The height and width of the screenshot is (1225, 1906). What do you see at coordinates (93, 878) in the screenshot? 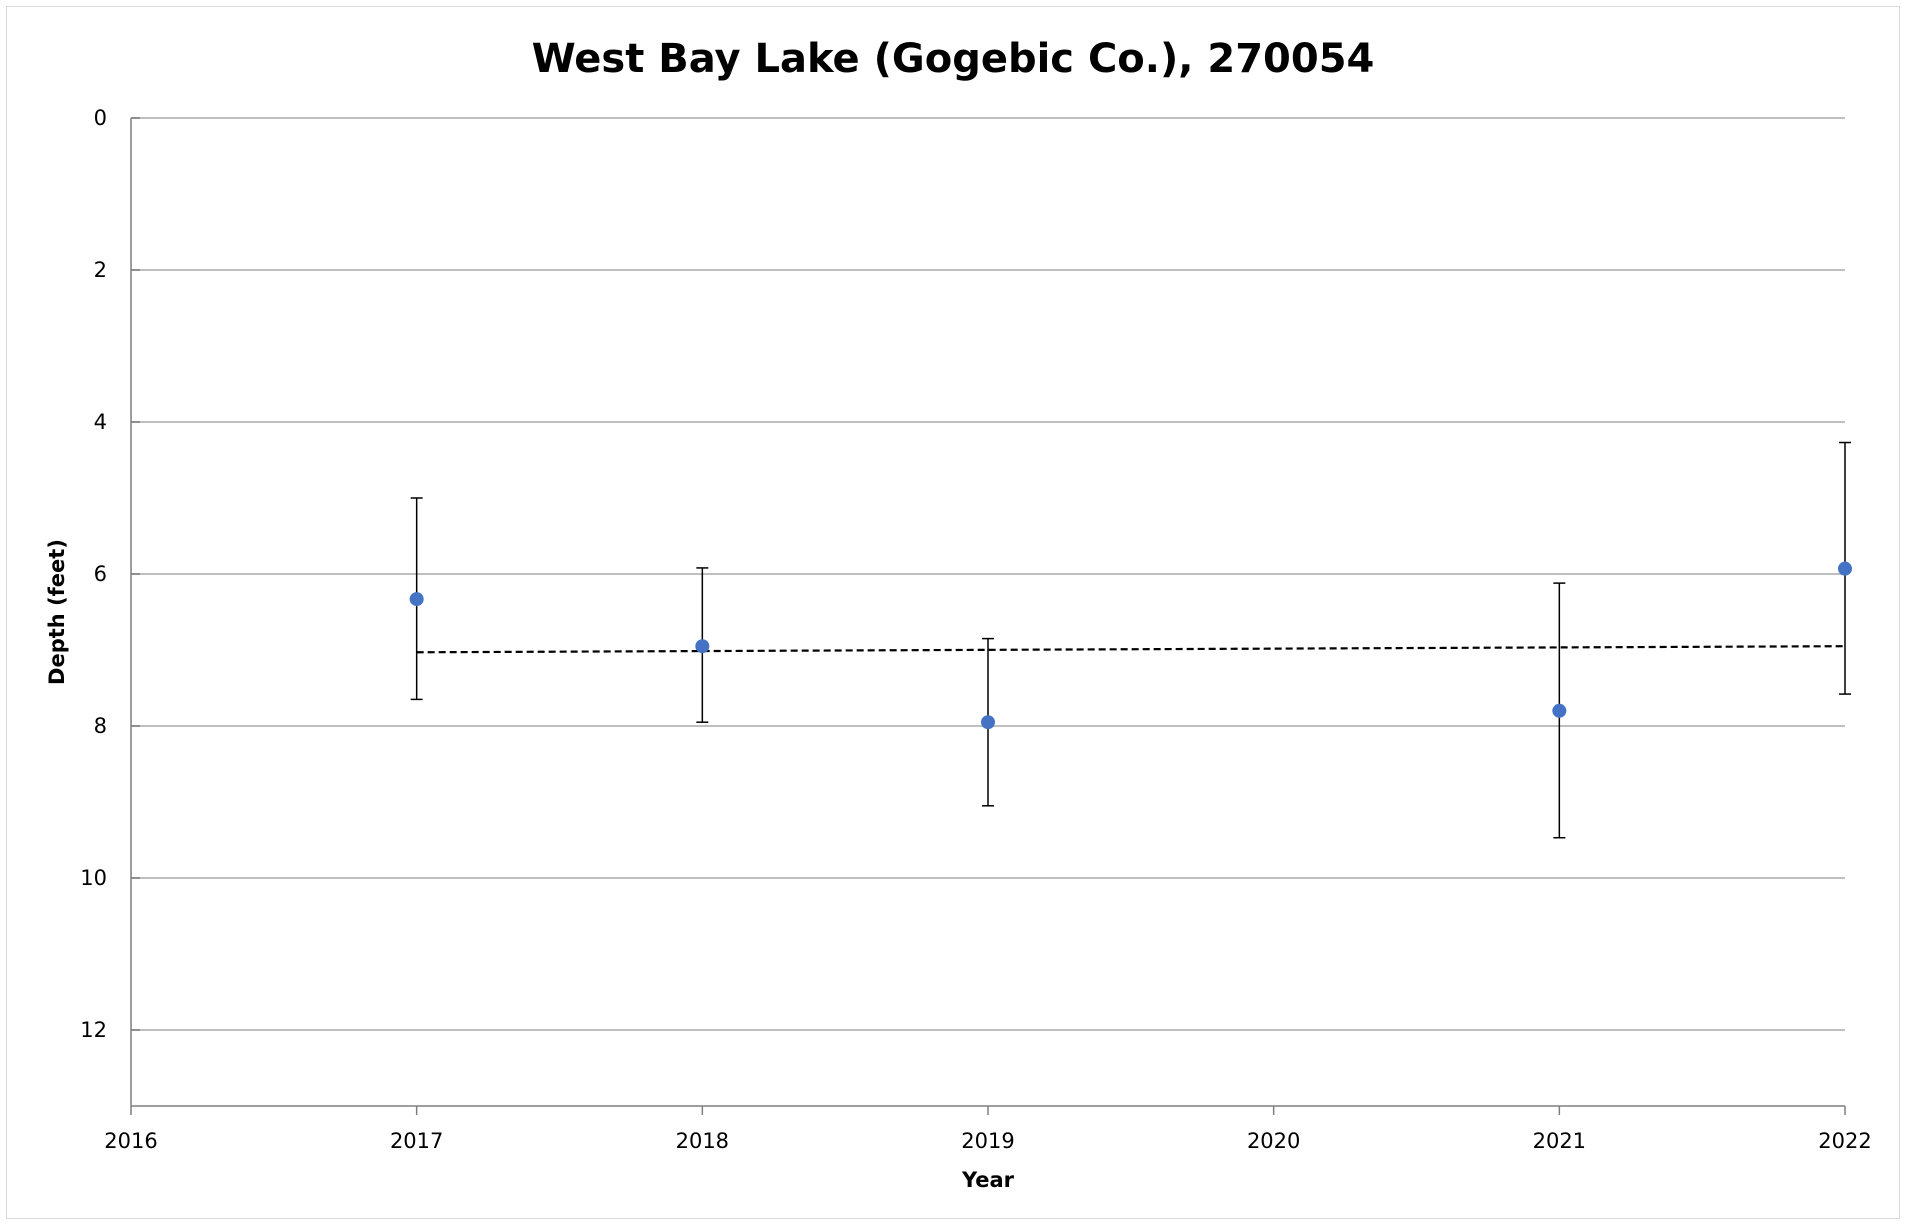
I see `y-tick-label: 10` at bounding box center [93, 878].